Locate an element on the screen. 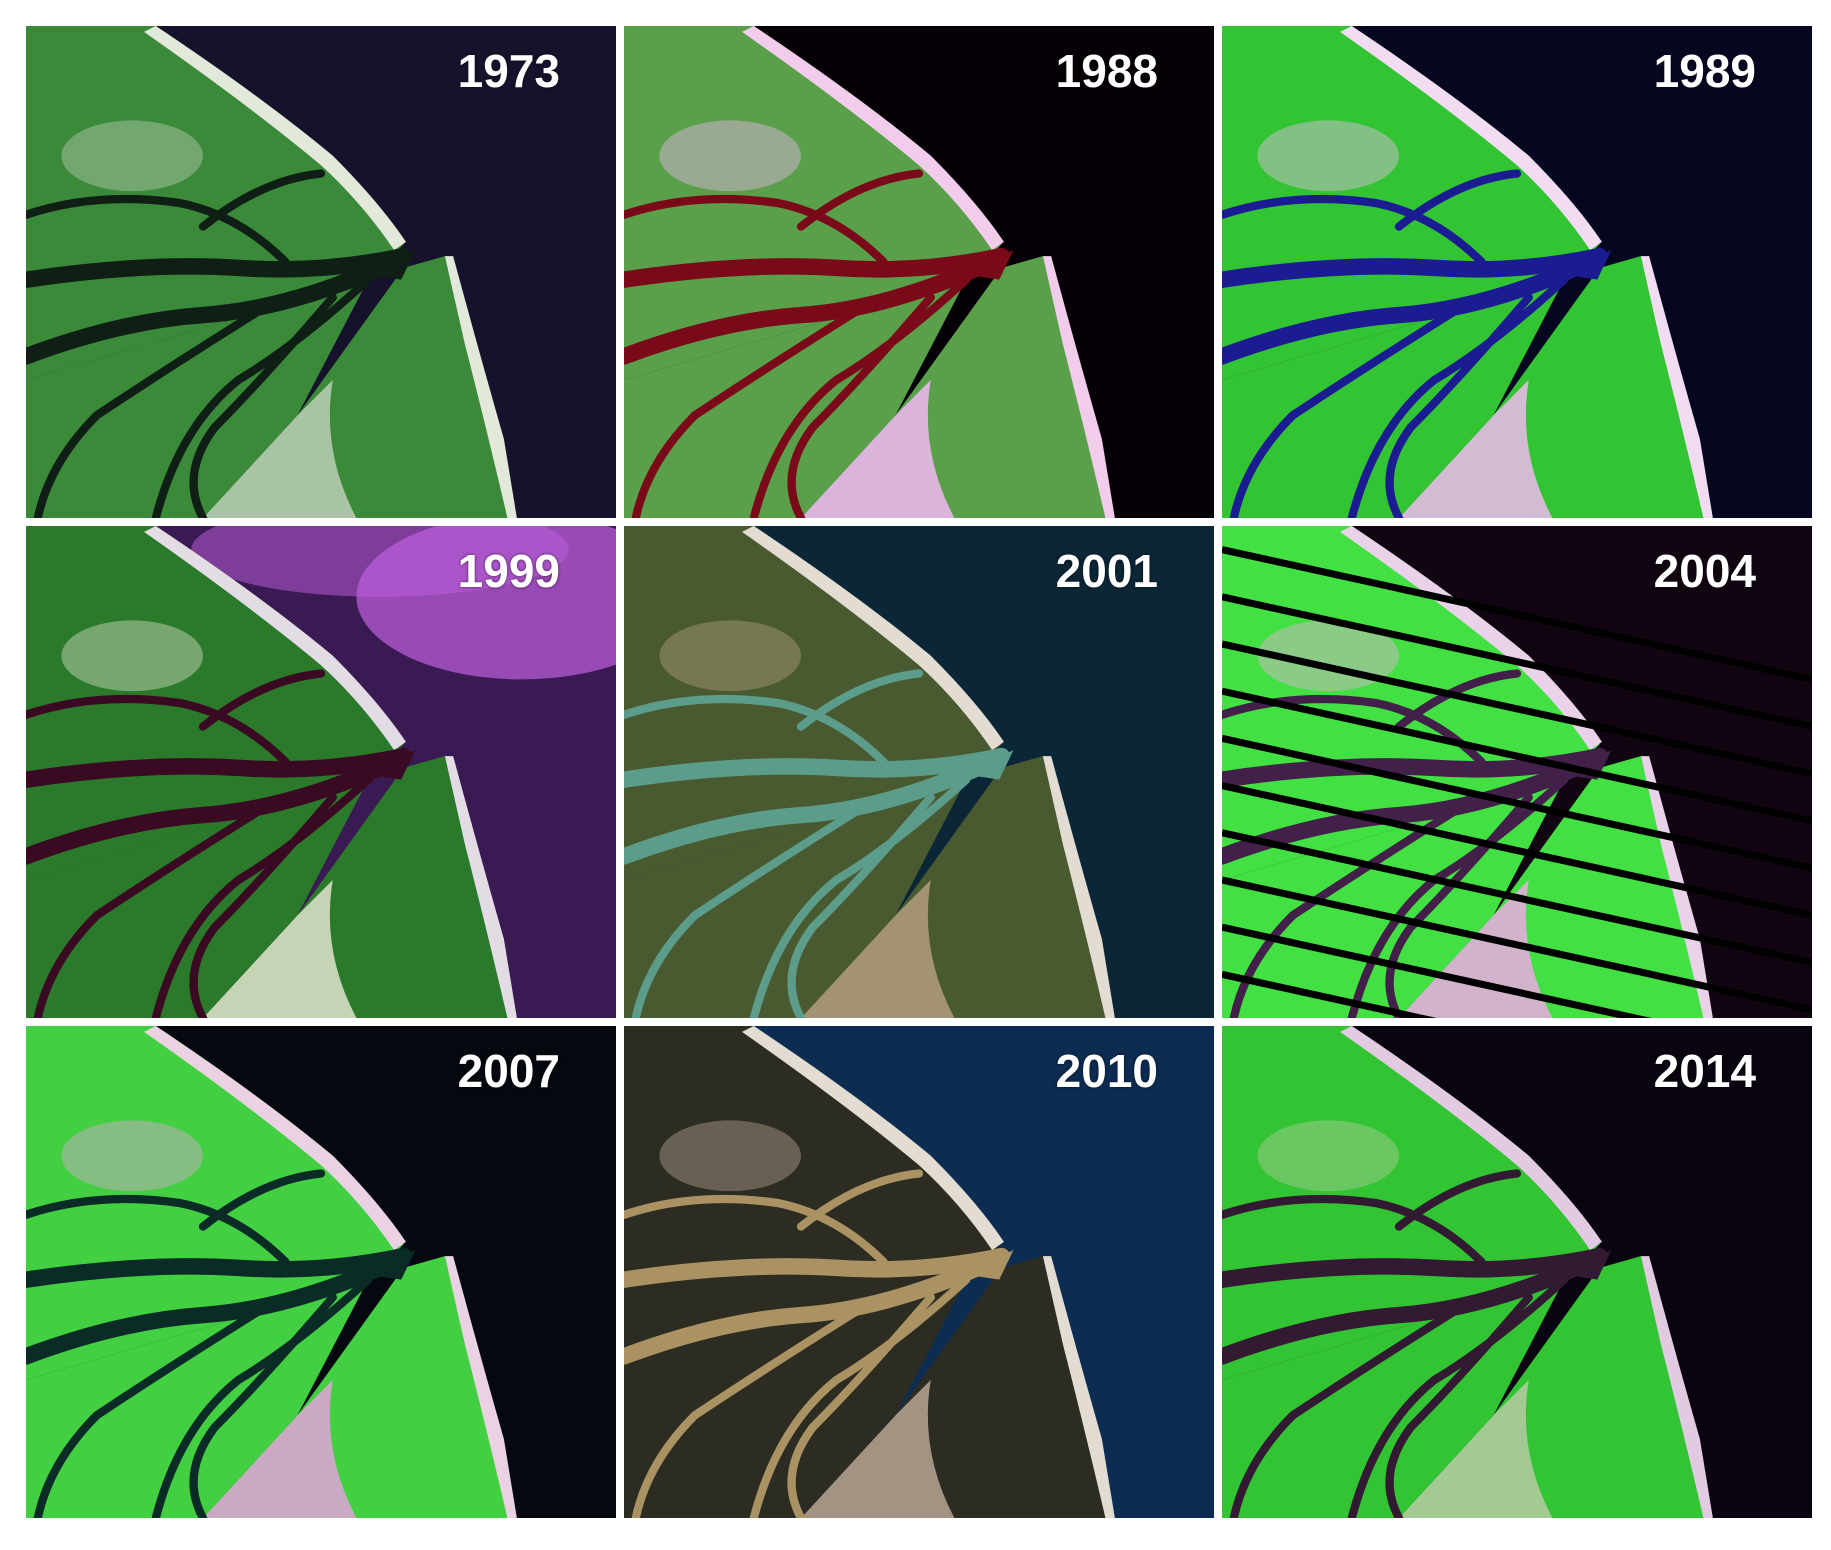 This screenshot has width=1831, height=1550. satellite-panel: 2010 is located at coordinates (919, 1272).